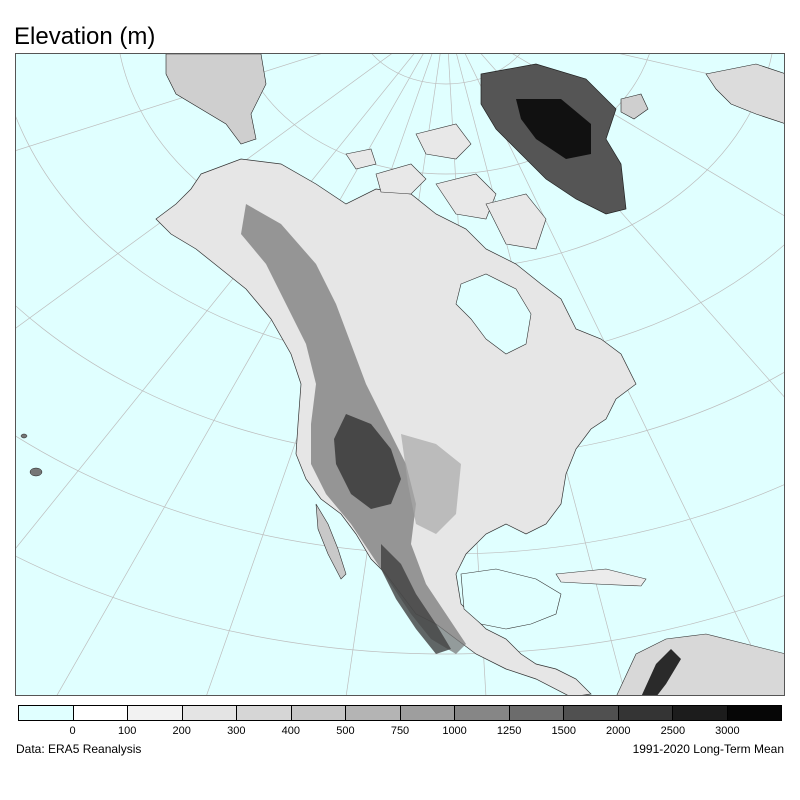 The width and height of the screenshot is (800, 800). I want to click on colorbar-tick-label: 3000, so click(727, 731).